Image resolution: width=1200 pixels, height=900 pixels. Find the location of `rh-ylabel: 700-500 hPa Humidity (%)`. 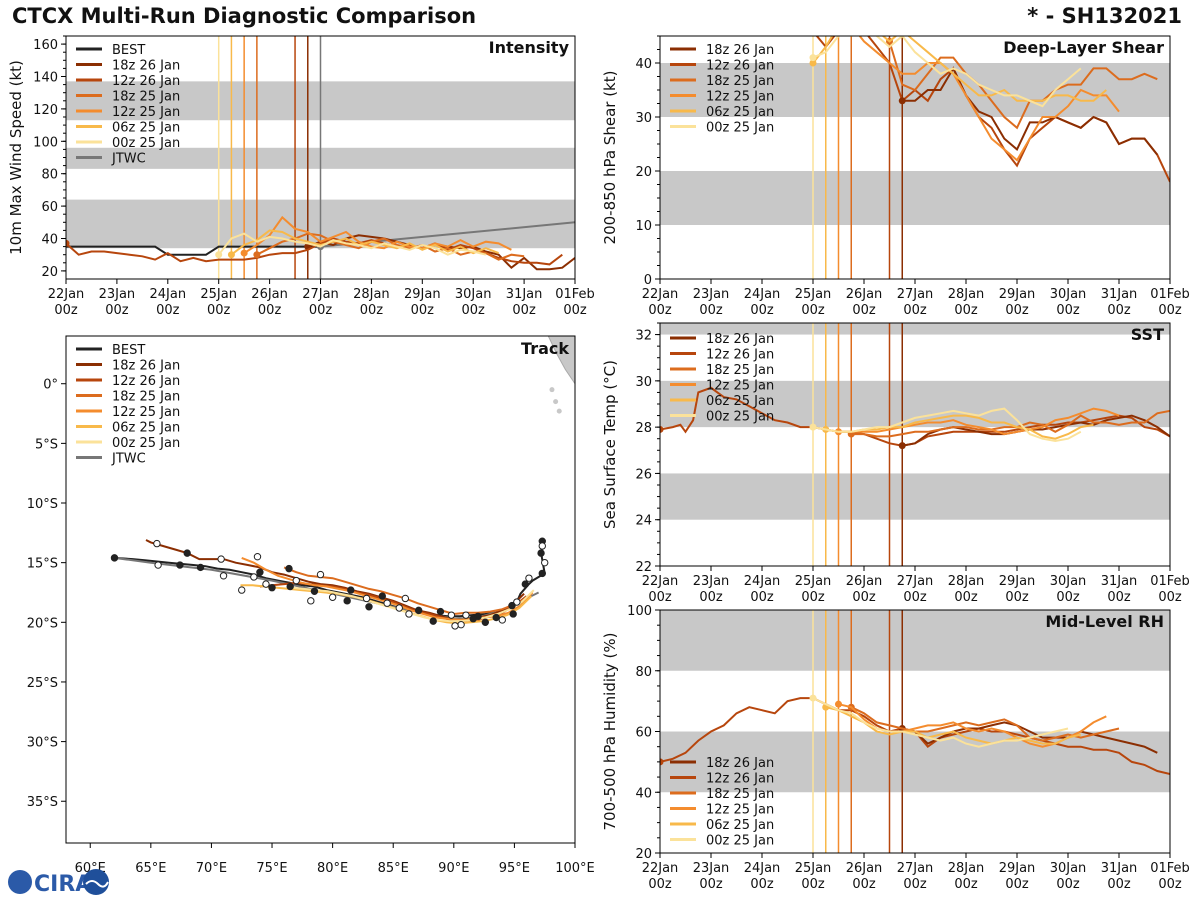

rh-ylabel: 700-500 hPa Humidity (%) is located at coordinates (610, 731).